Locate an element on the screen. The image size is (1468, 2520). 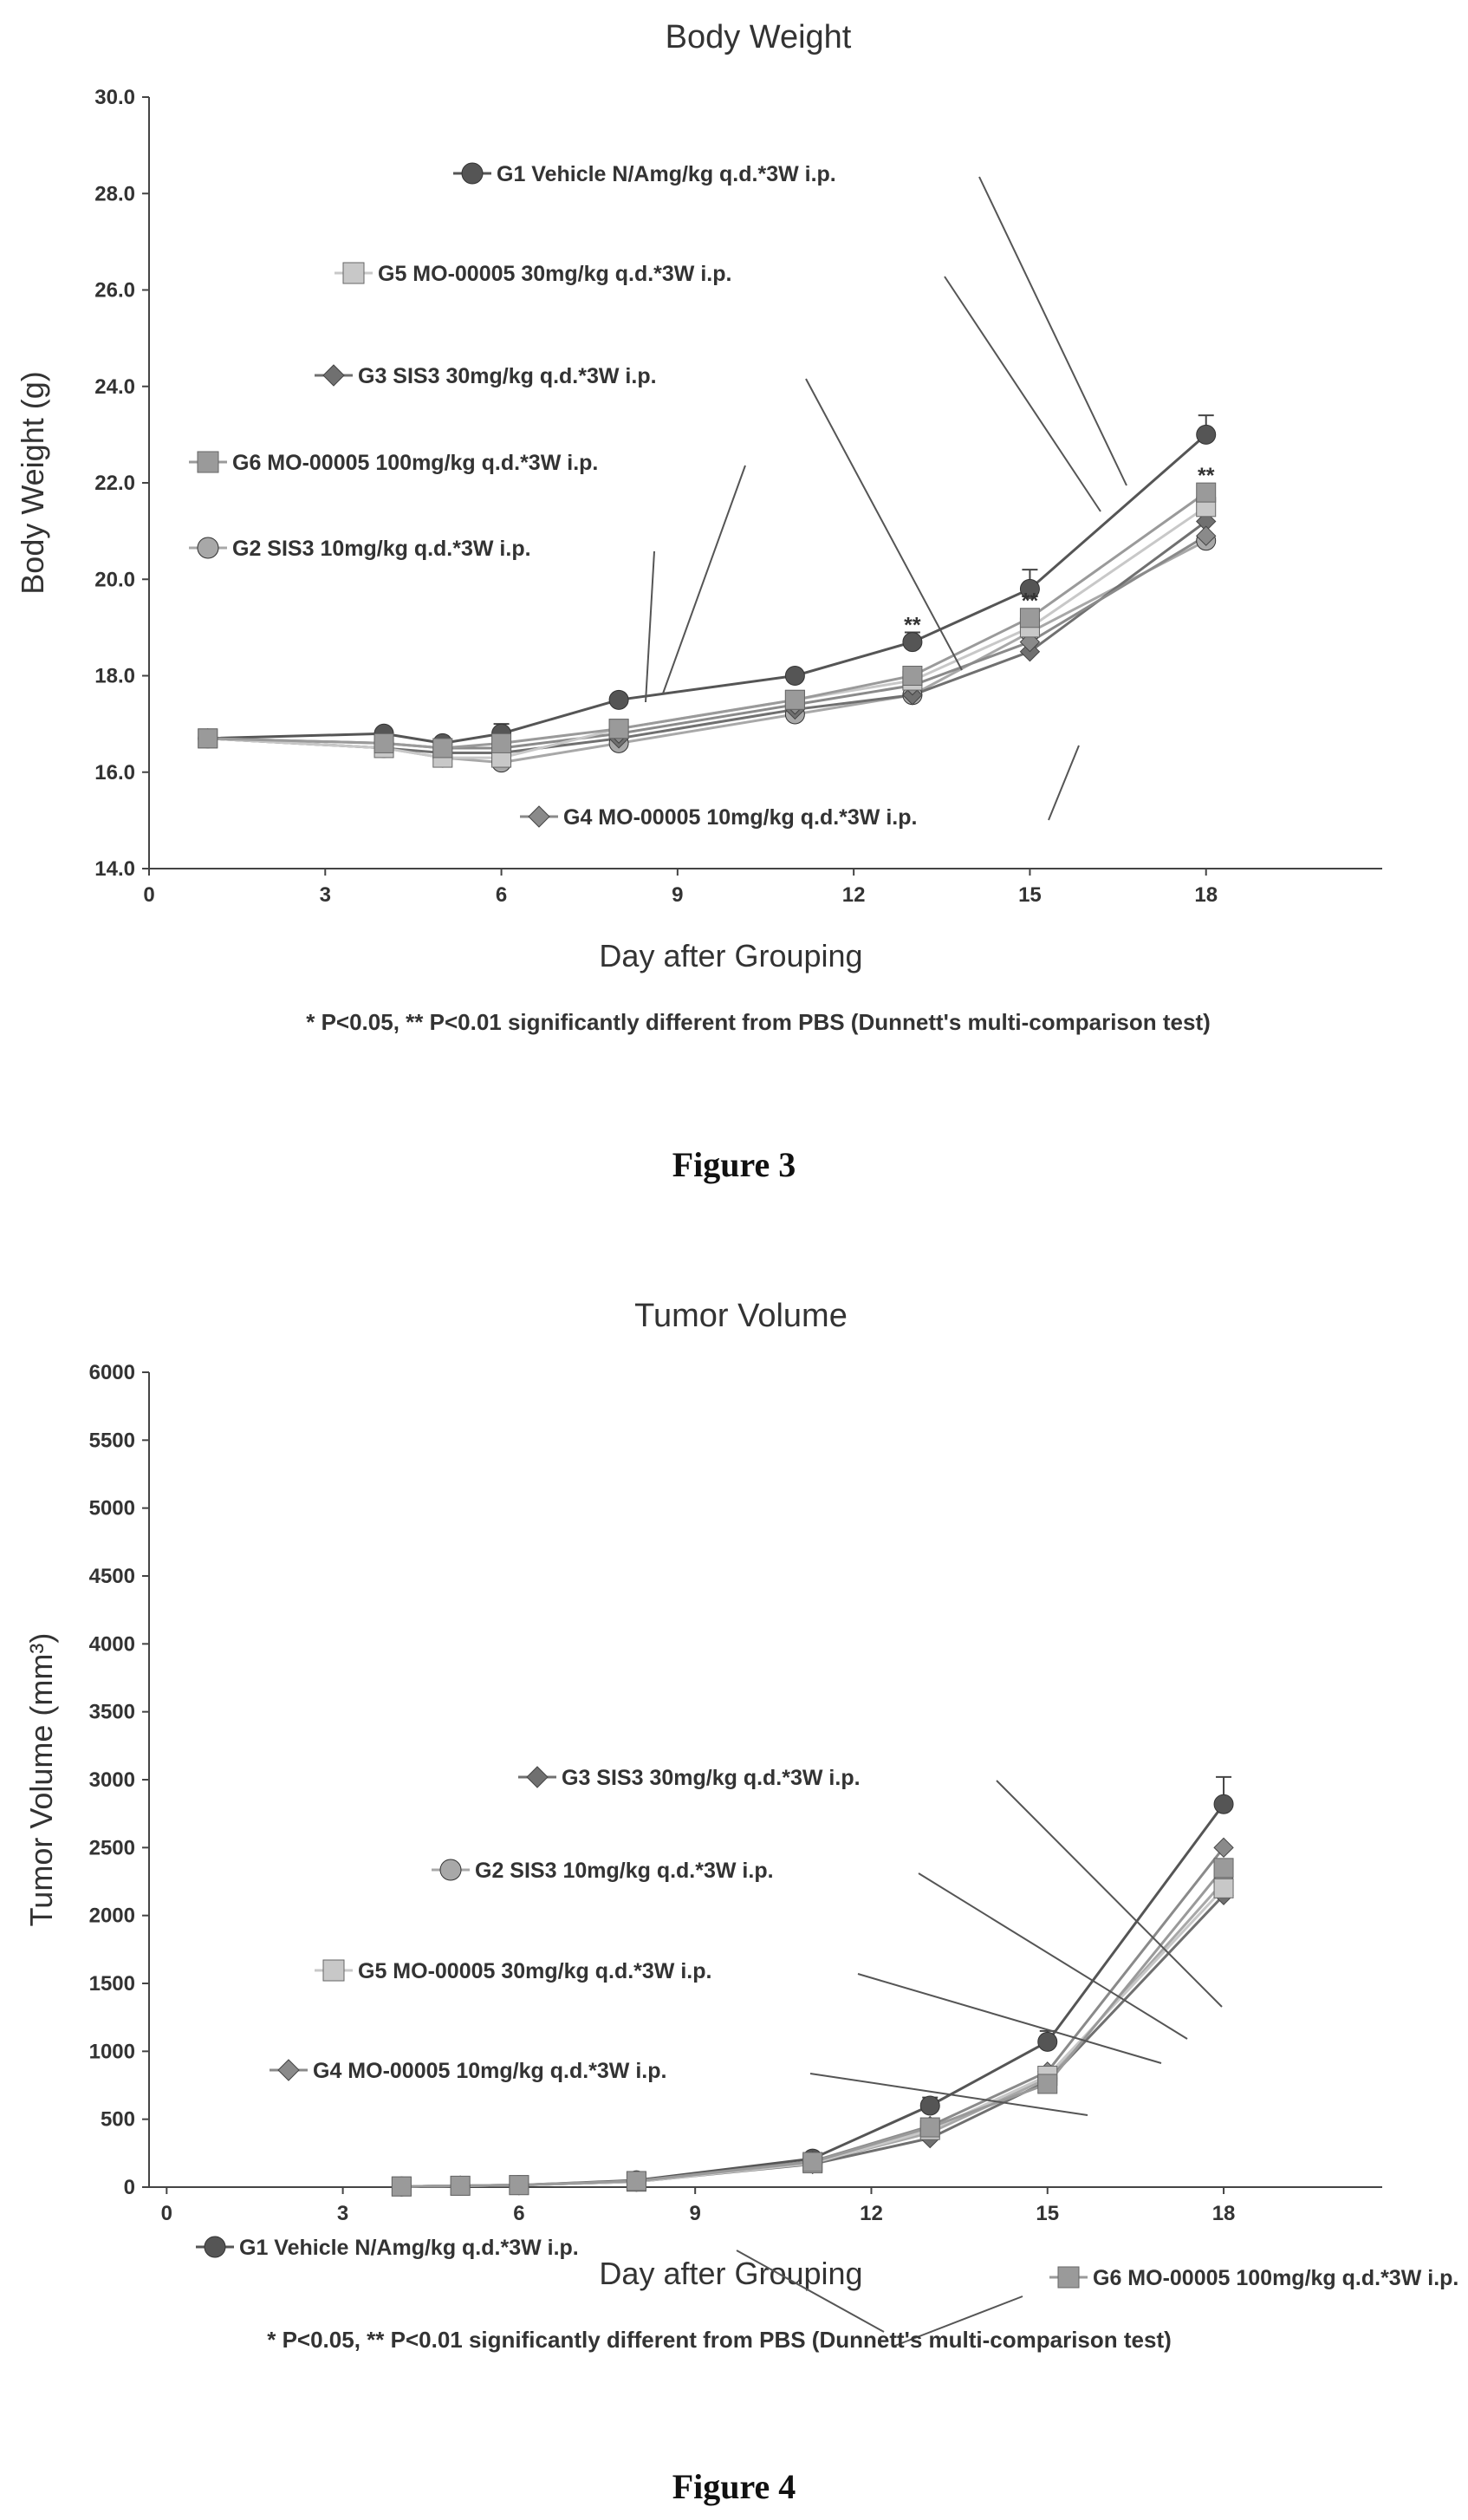
y-tick-label: 26.0 is located at coordinates (114, 291).